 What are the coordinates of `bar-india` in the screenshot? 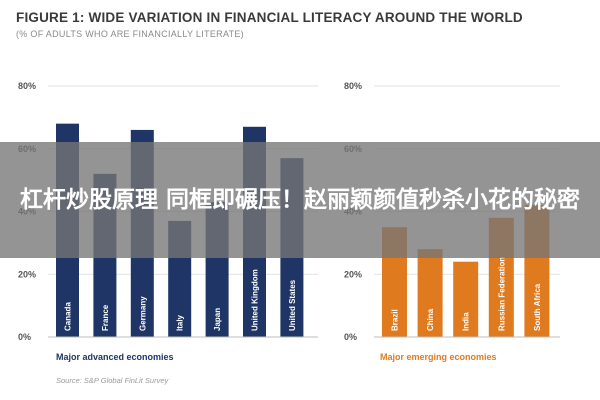 It's located at (466, 299).